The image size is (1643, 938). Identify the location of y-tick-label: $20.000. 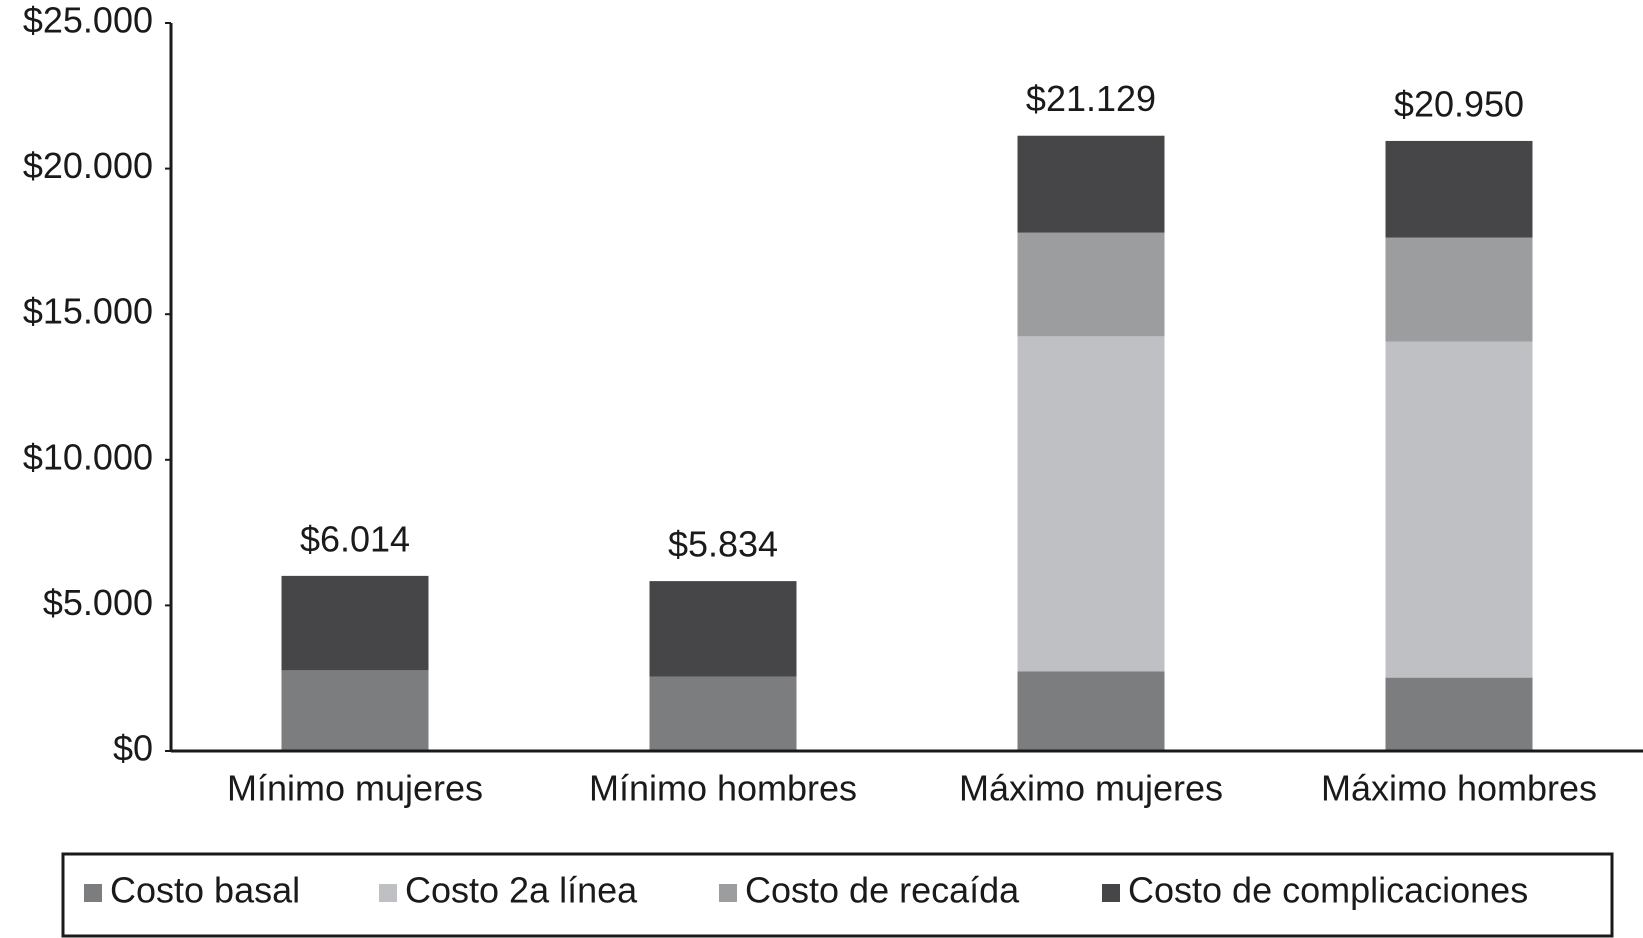
(88, 165).